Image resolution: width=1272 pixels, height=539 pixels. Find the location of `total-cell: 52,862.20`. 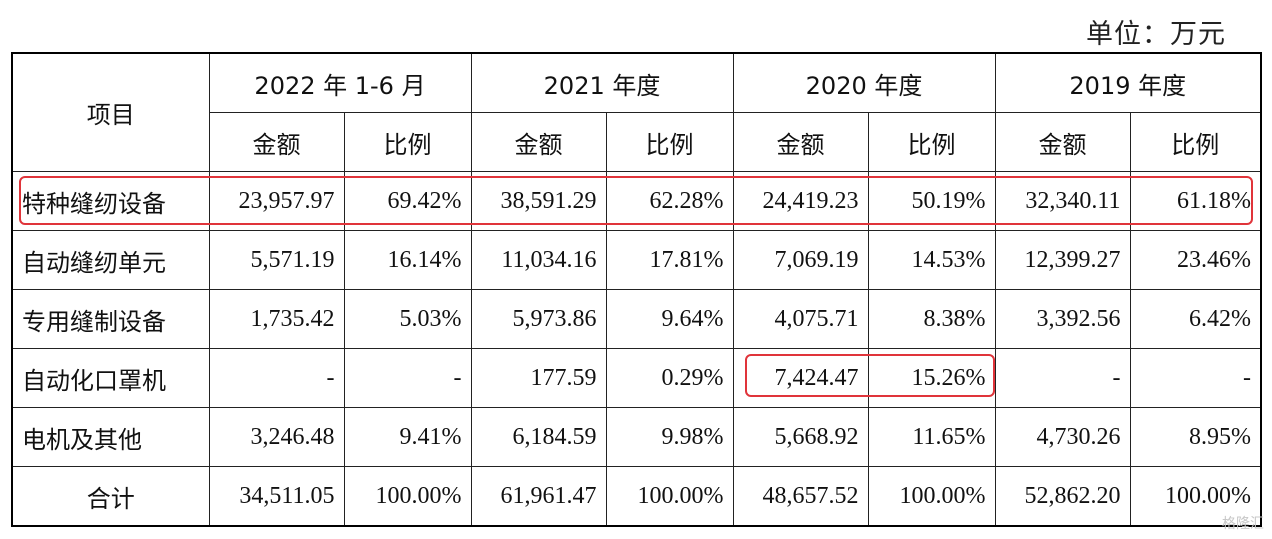

total-cell: 52,862.20 is located at coordinates (1062, 496).